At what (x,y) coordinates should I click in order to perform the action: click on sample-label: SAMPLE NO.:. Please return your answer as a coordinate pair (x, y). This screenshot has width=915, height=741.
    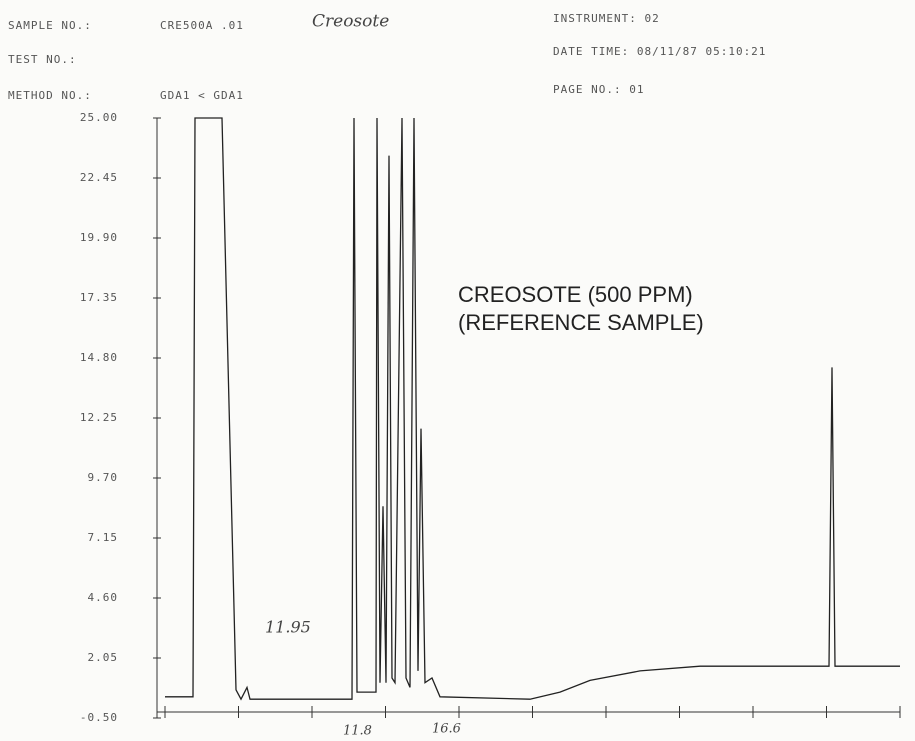
    Looking at the image, I should click on (50, 25).